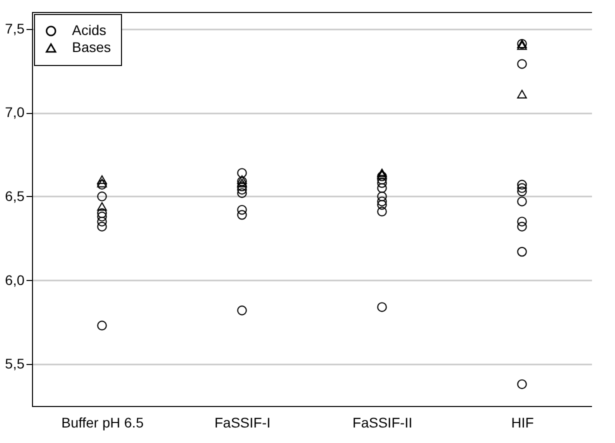 The height and width of the screenshot is (443, 615). Describe the element at coordinates (15, 280) in the screenshot. I see `y-tick-label: 6,0` at that location.